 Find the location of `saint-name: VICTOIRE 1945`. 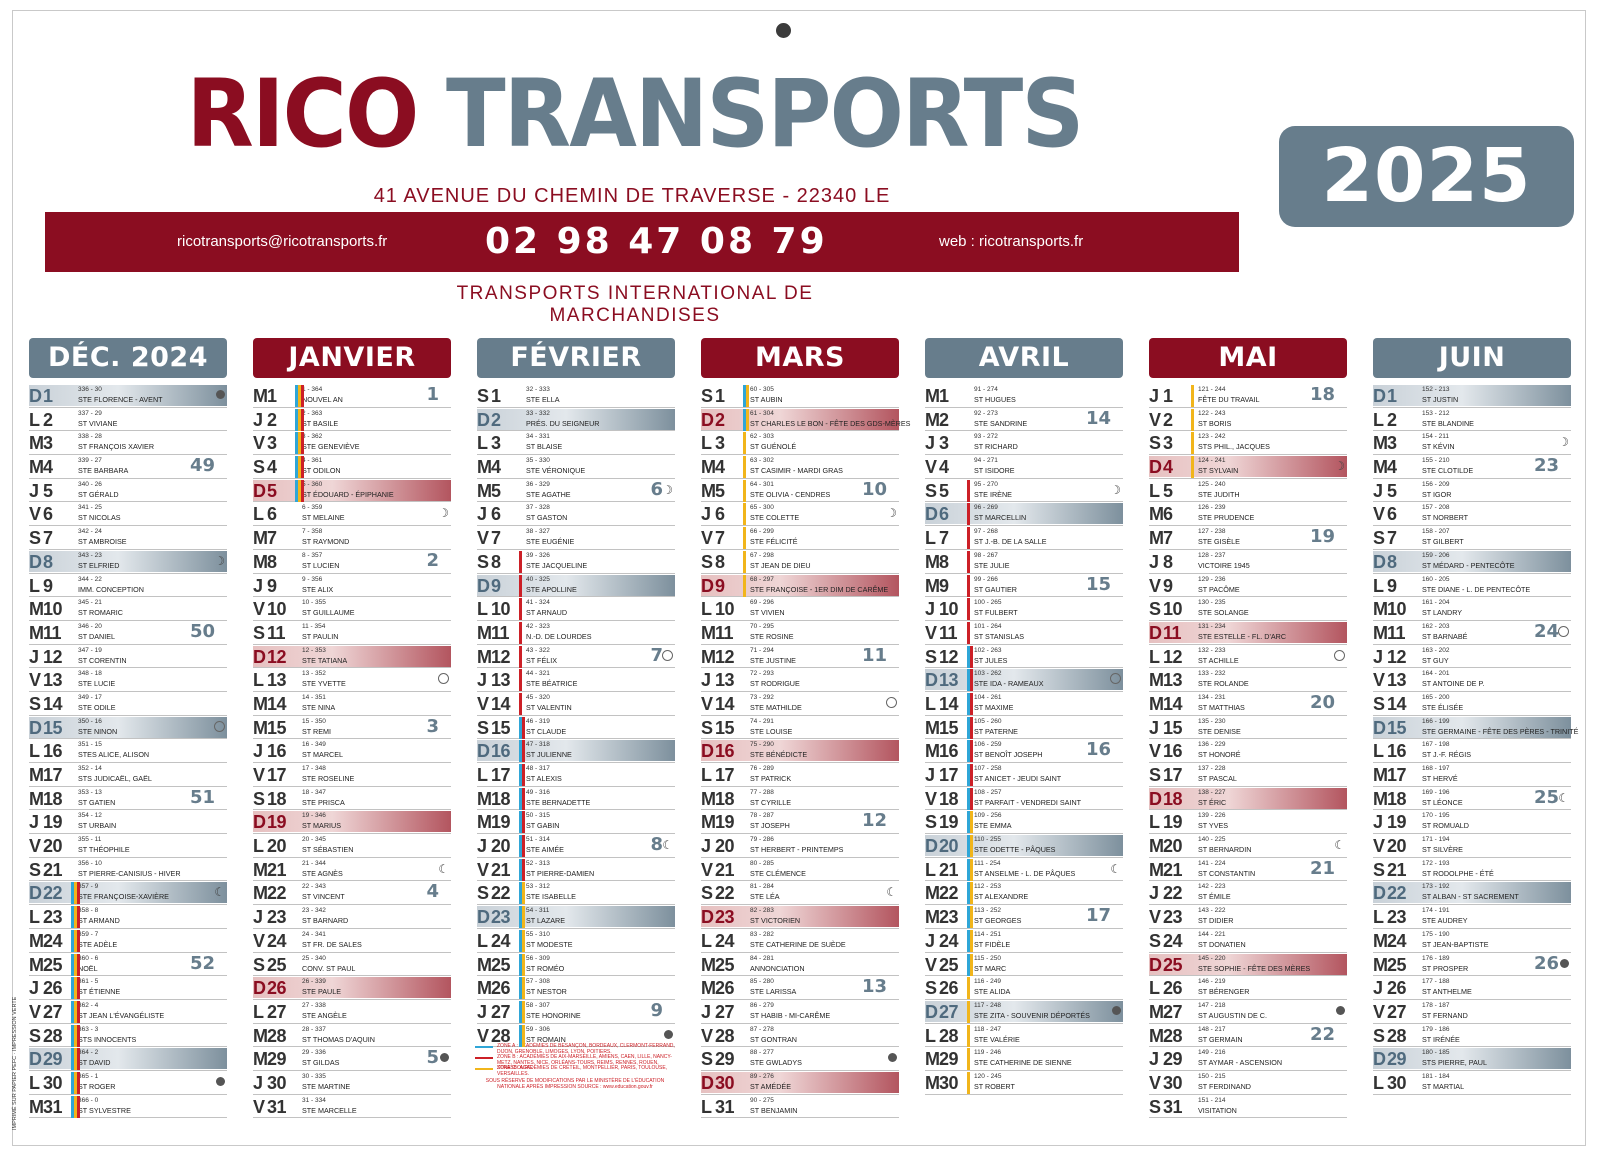

saint-name: VICTOIRE 1945 is located at coordinates (1224, 565).